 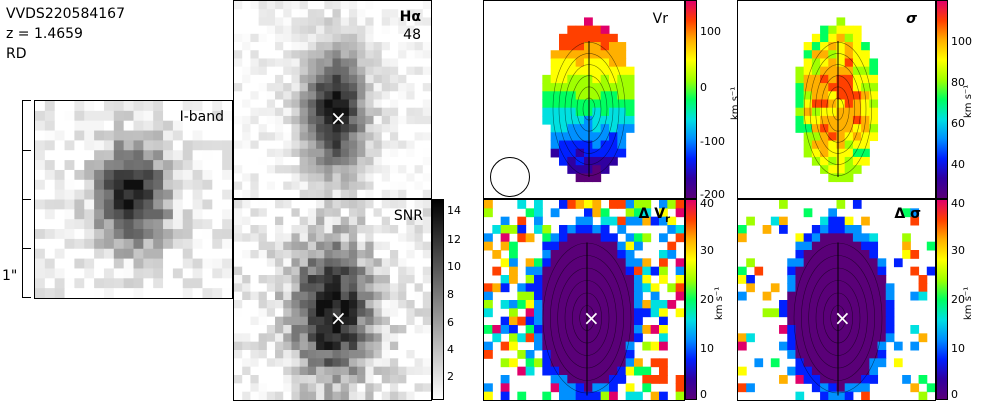 What do you see at coordinates (707, 299) in the screenshot?
I see `dvr-tick: 20` at bounding box center [707, 299].